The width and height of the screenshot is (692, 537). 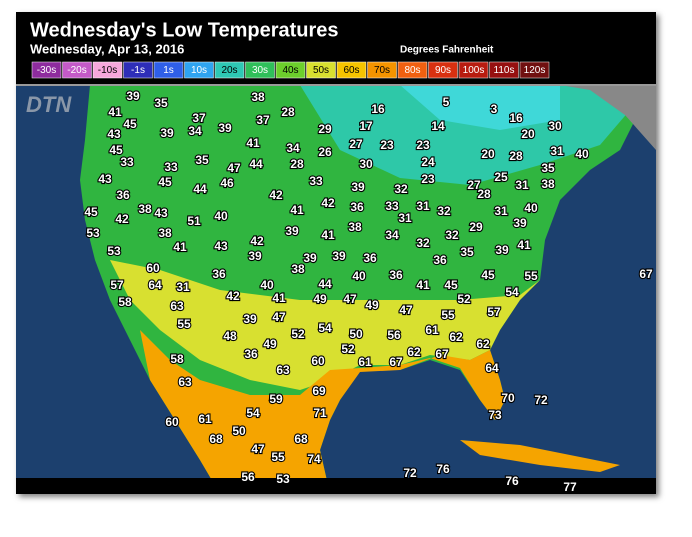 I want to click on temperature: 63, so click(x=177, y=306).